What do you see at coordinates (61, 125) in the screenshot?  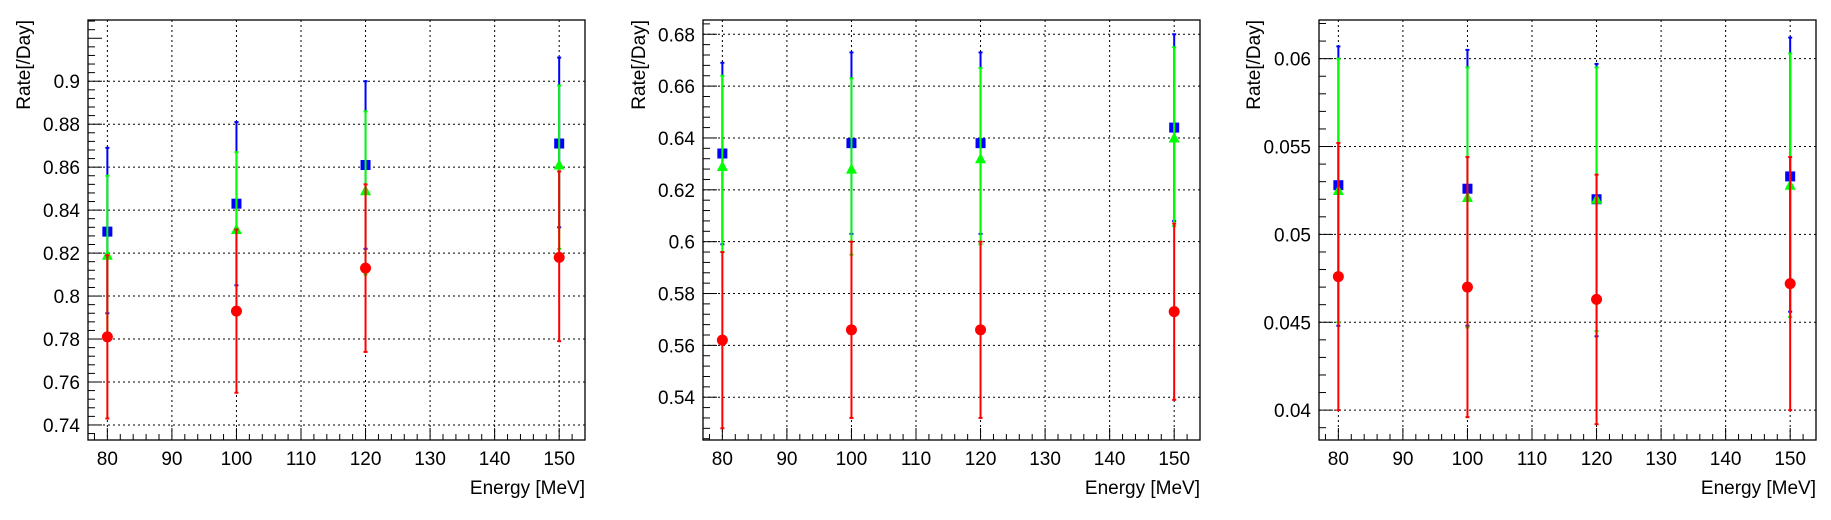 I see `y-tick-label: 0.88` at bounding box center [61, 125].